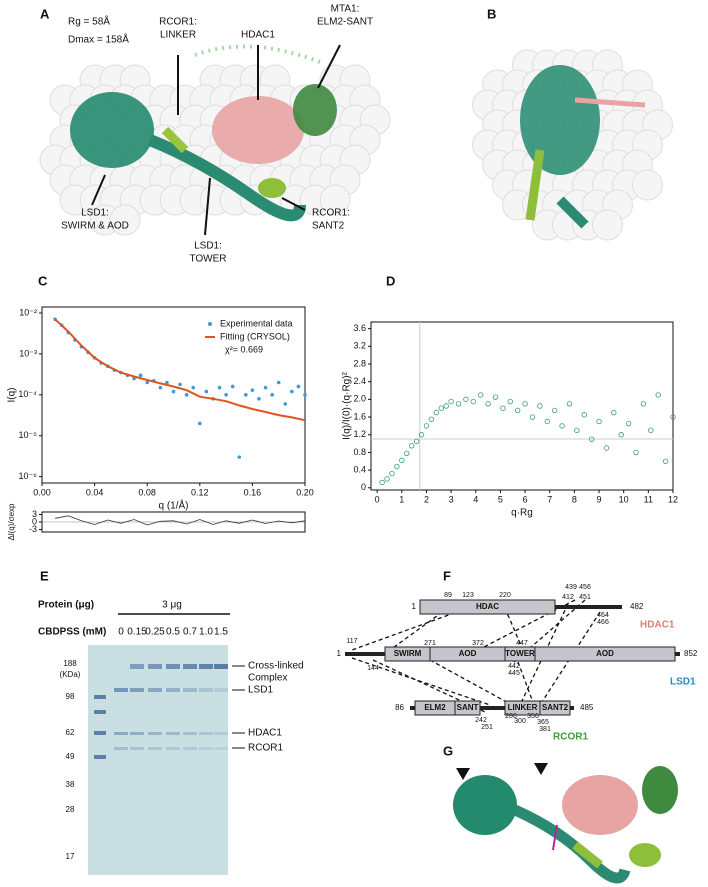 The image size is (708, 887). What do you see at coordinates (359, 469) in the screenshot?
I see `y-tick-label: 0.4` at bounding box center [359, 469].